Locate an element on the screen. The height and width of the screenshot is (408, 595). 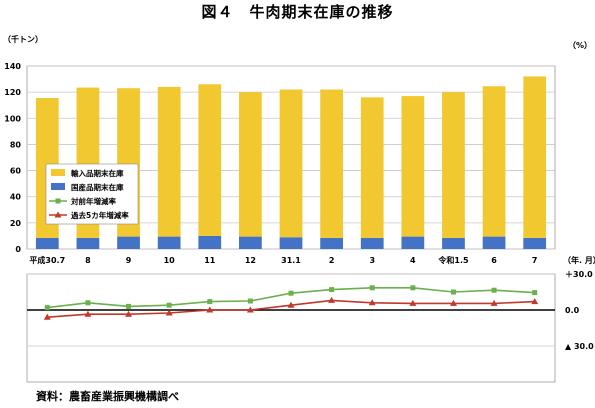
legend-label: 対前年増減率 is located at coordinates (93, 201).